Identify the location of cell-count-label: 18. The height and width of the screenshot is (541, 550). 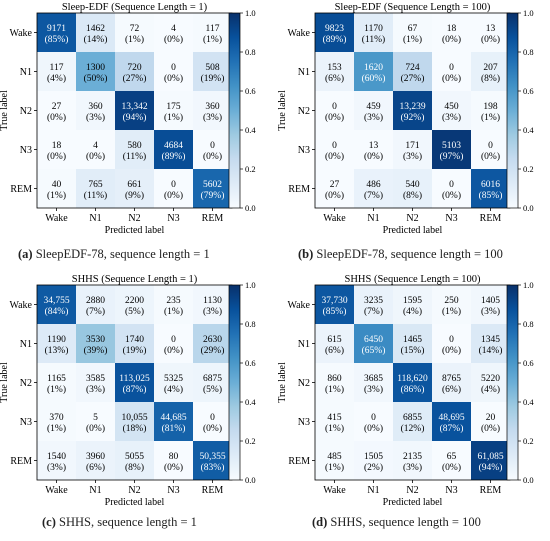
(57, 146).